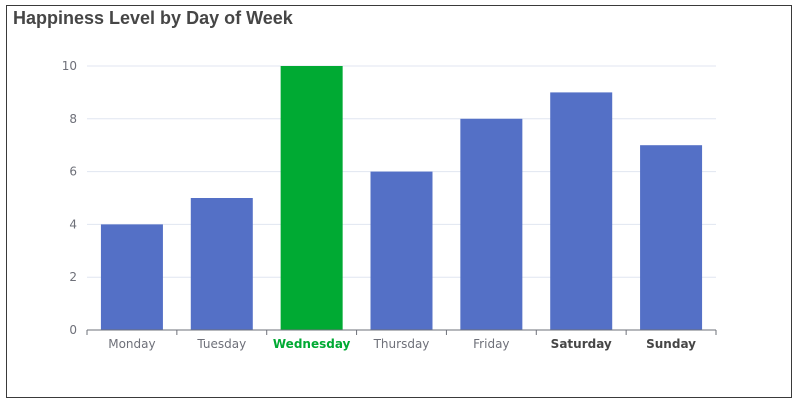  I want to click on bar-wednesday, so click(311, 198).